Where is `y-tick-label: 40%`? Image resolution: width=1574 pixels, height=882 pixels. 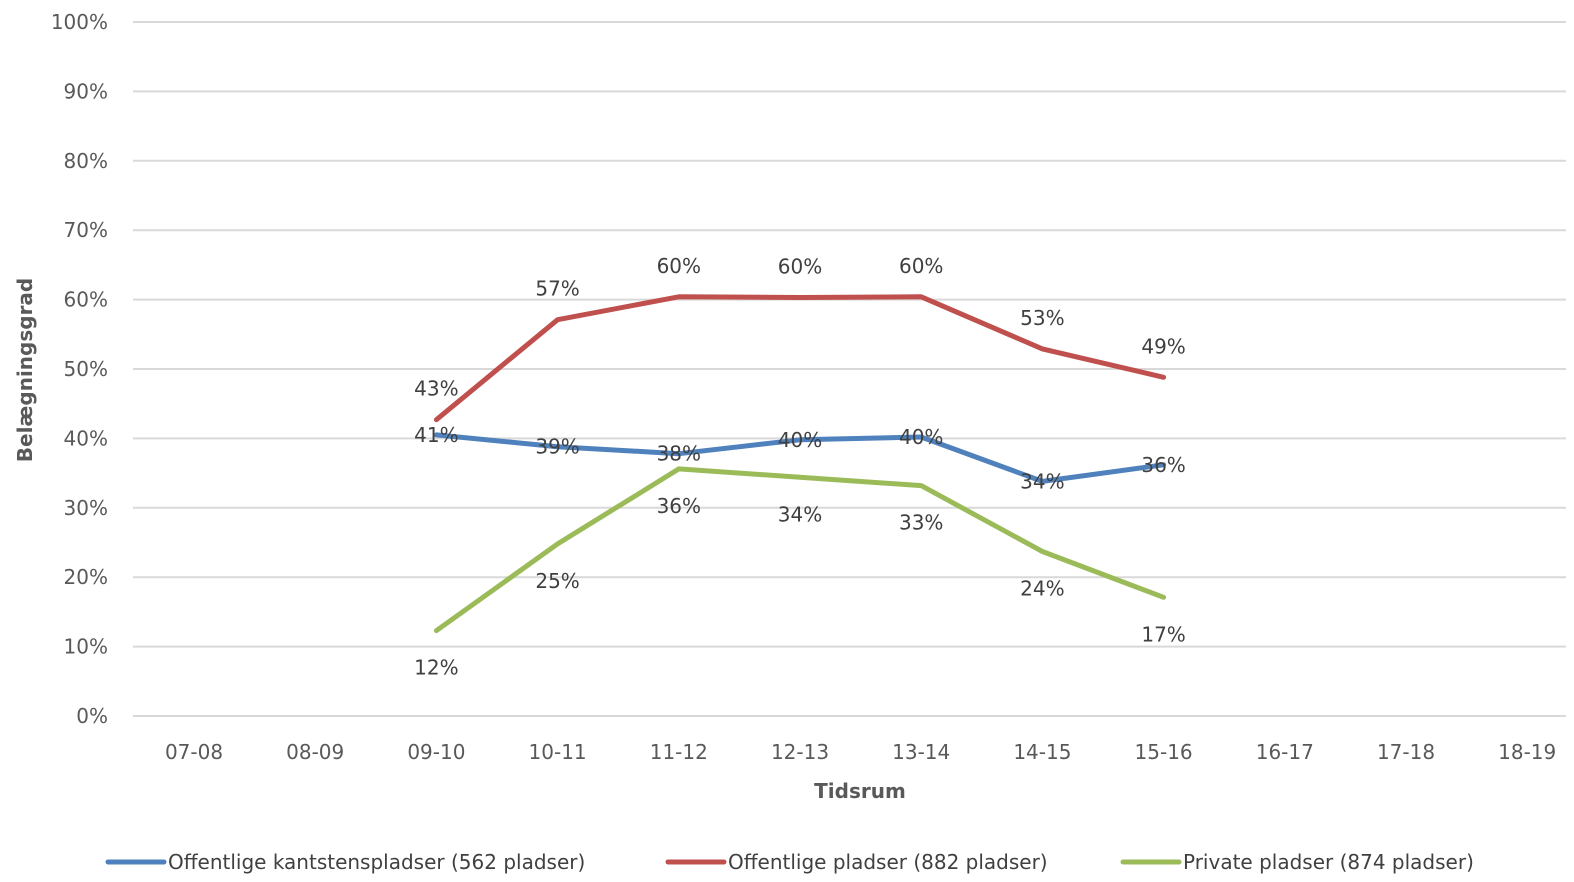 y-tick-label: 40% is located at coordinates (86, 438).